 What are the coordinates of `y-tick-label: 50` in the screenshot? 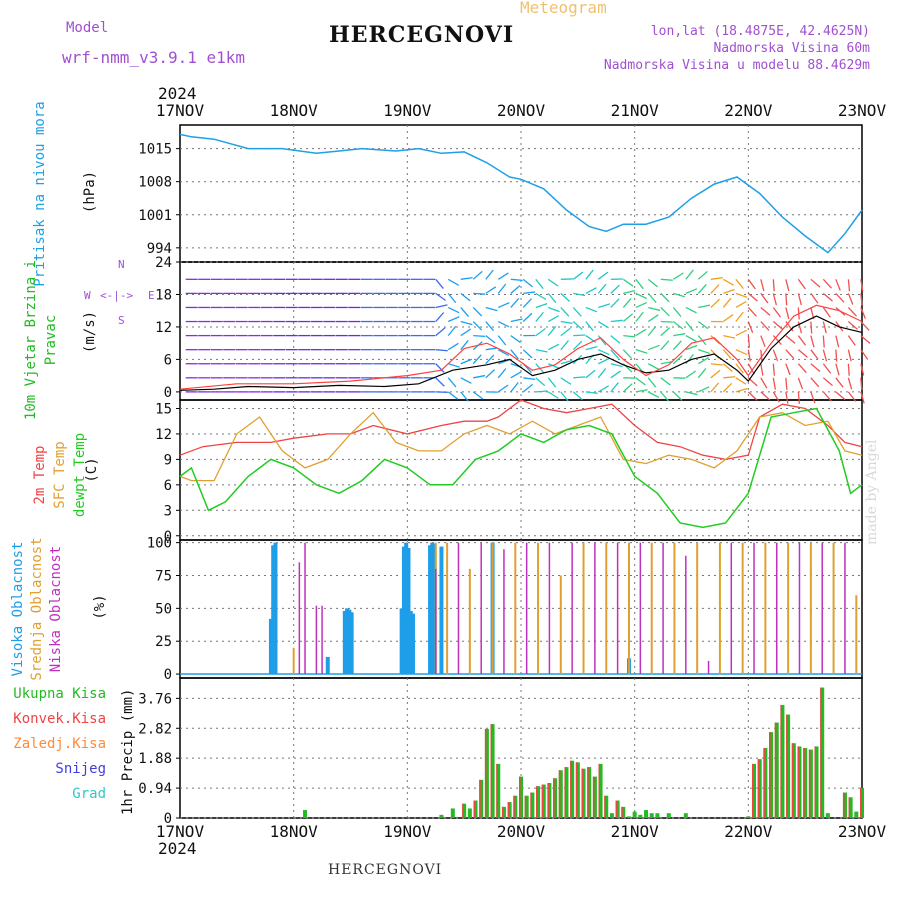 It's located at (163, 609).